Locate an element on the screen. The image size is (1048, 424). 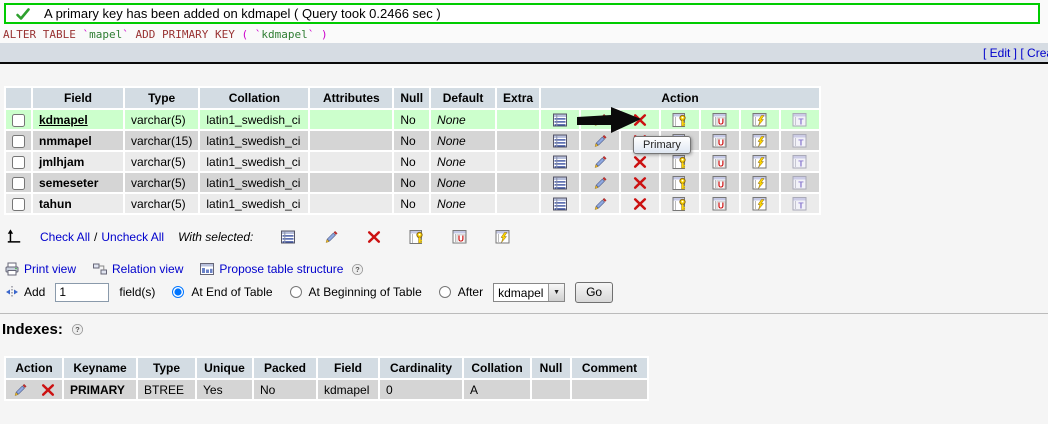
selected-field-value: kdmapel is located at coordinates (521, 292).